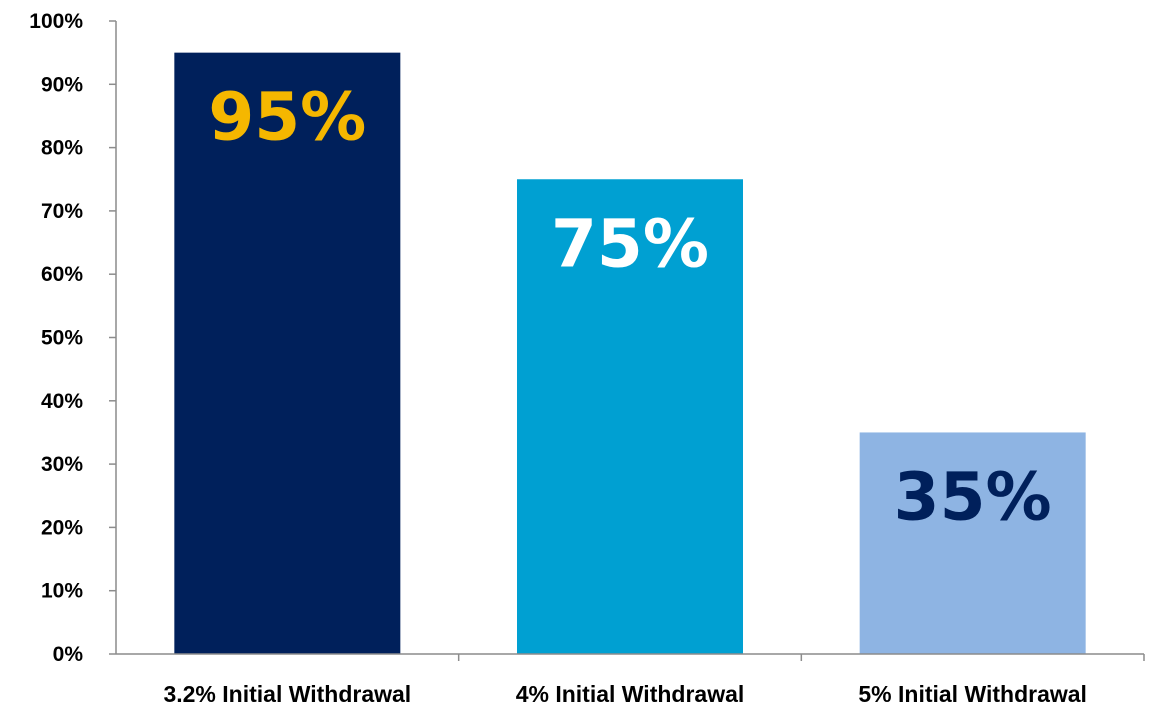 This screenshot has width=1152, height=707. I want to click on bar-data-label: 95%, so click(287, 117).